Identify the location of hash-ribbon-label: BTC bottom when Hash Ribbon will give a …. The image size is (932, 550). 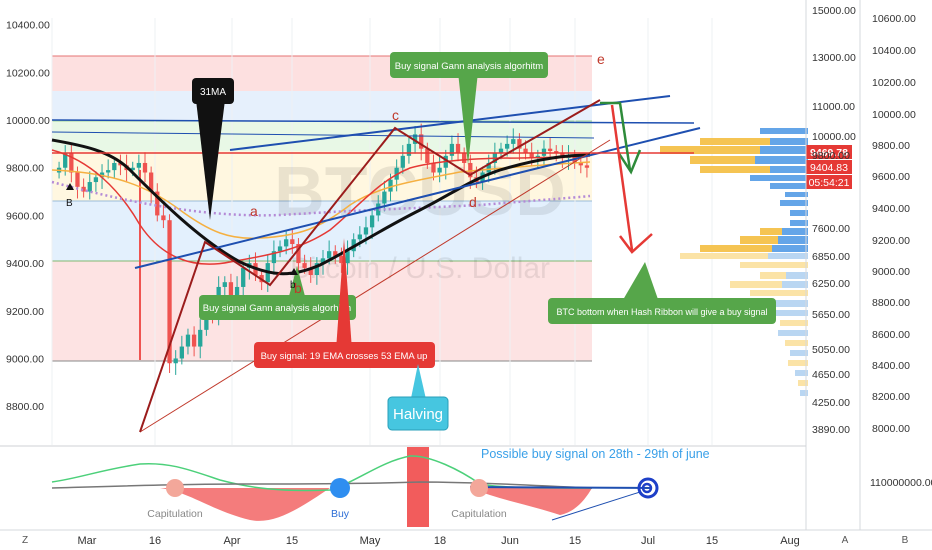
(661, 312).